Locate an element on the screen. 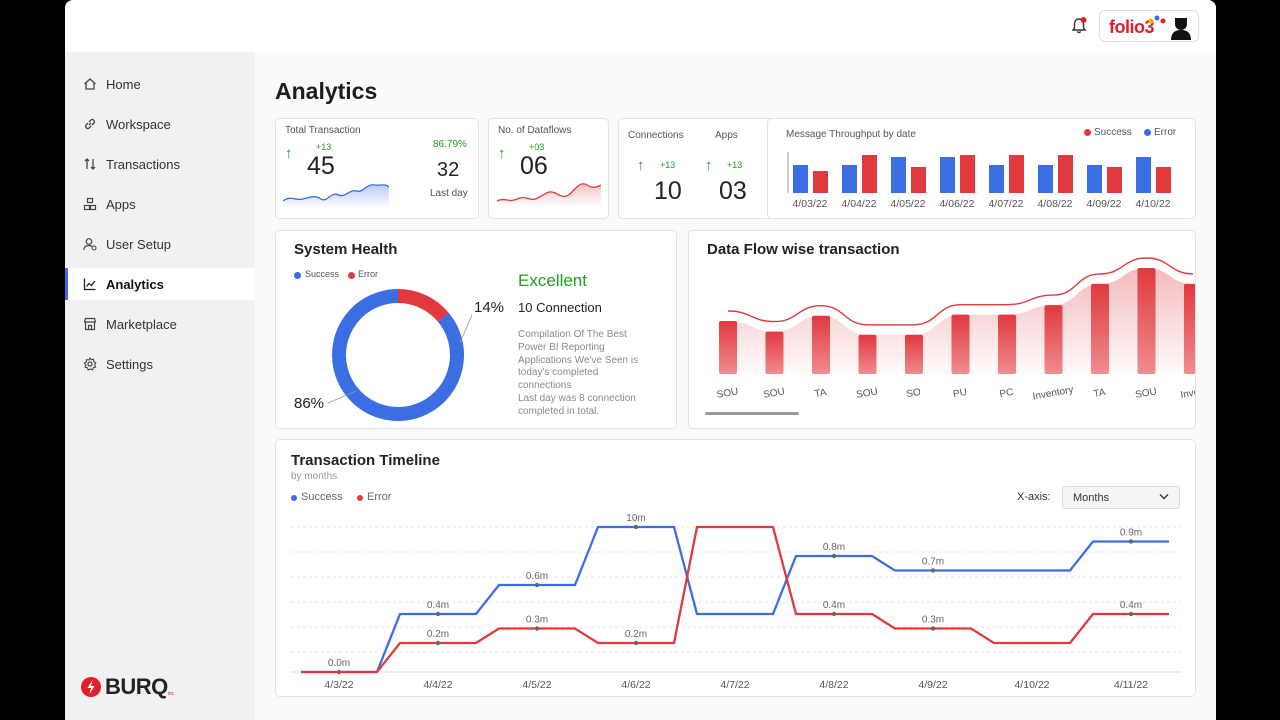 This screenshot has width=1280, height=720. avatar is located at coordinates (1181, 27).